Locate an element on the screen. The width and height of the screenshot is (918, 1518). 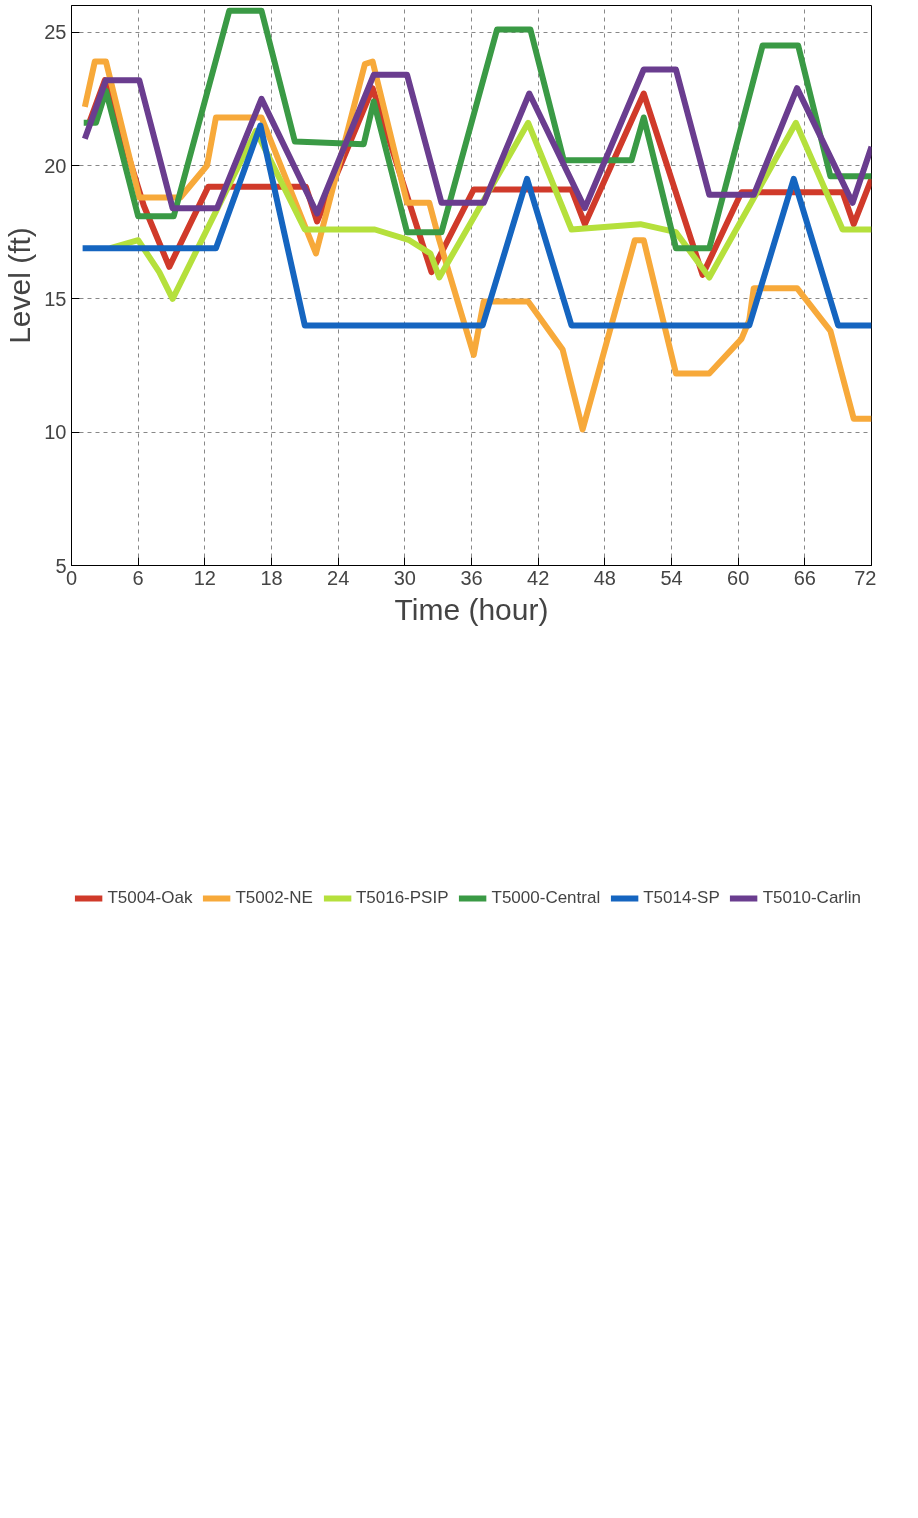
x-tick-label: 18 is located at coordinates (271, 577).